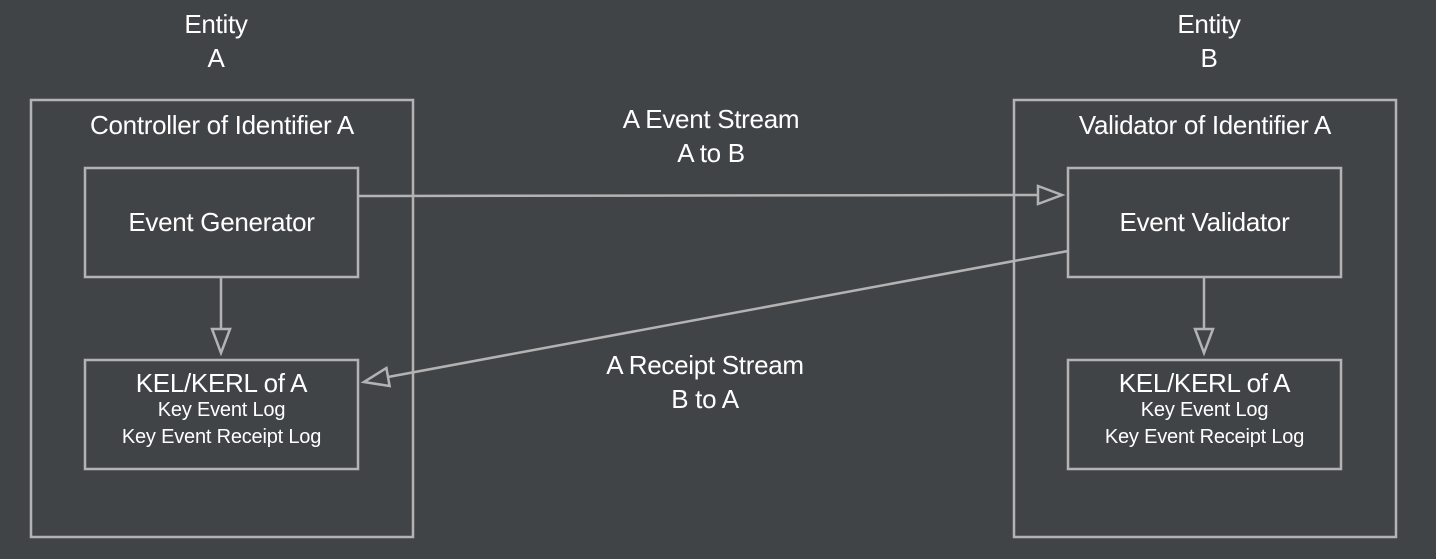  Describe the element at coordinates (711, 195) in the screenshot. I see `event-stream-arrow` at that location.